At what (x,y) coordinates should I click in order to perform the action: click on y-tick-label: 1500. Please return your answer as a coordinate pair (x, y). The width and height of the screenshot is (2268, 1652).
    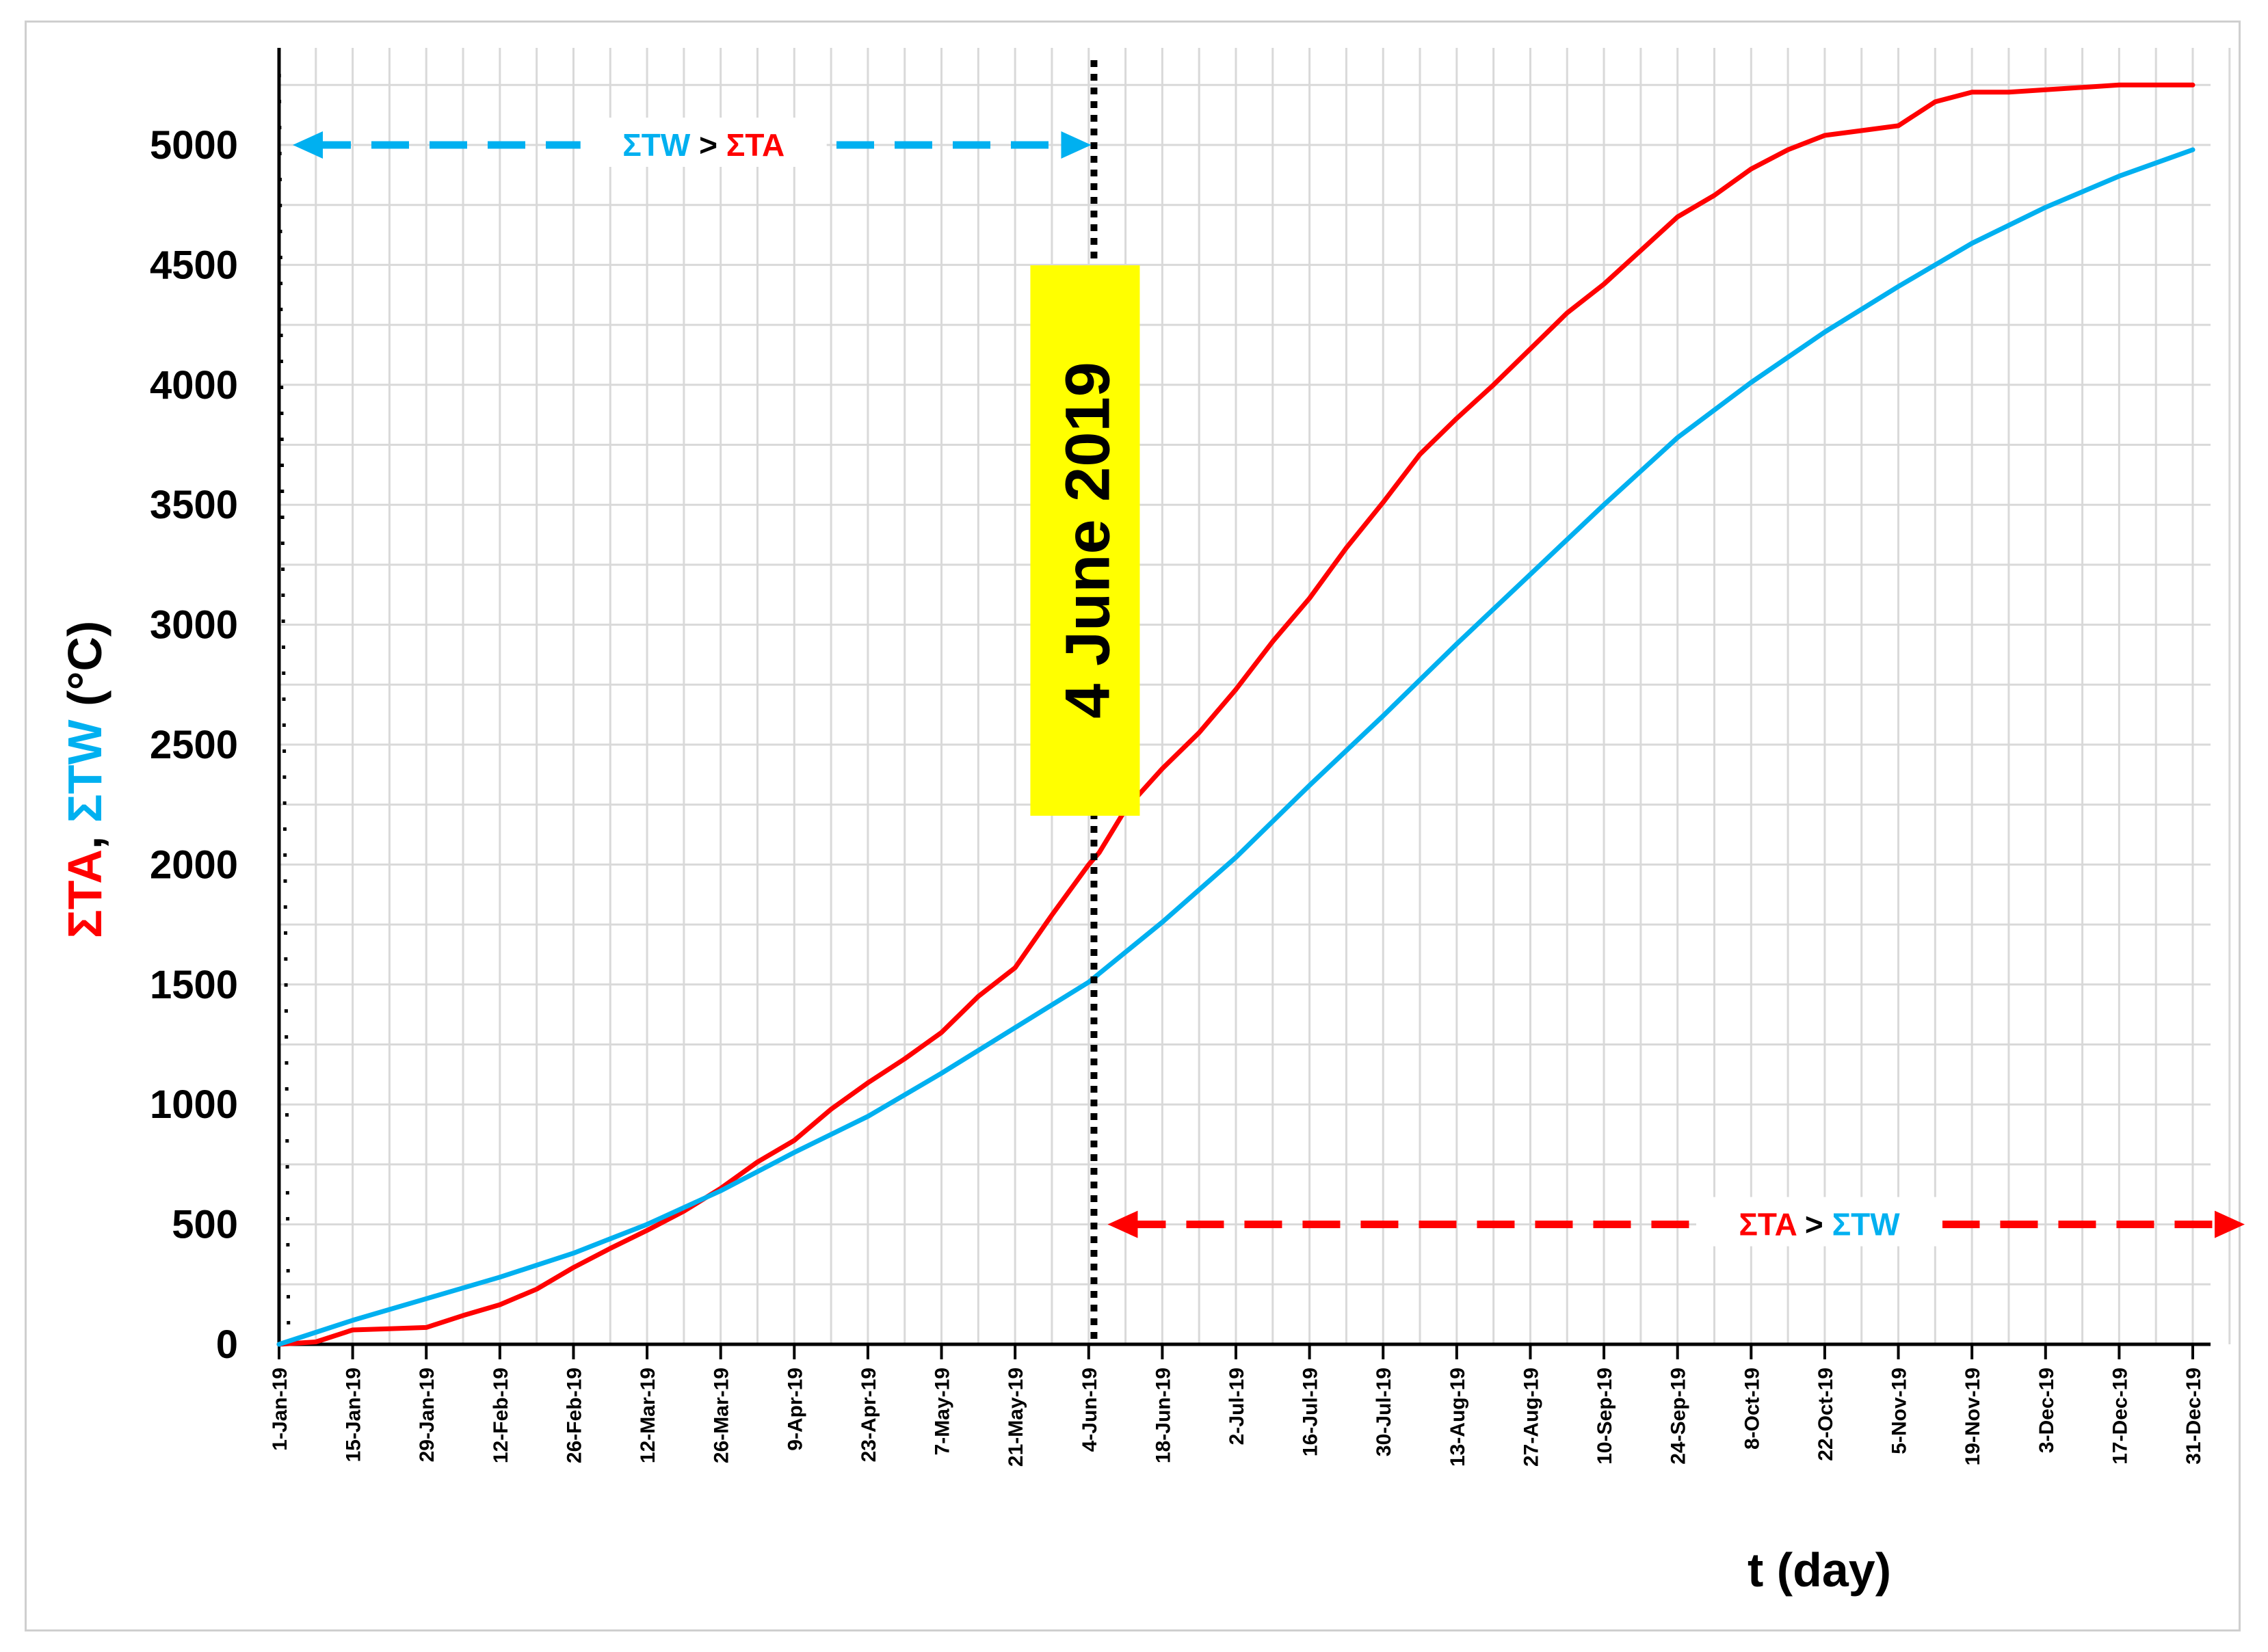
    Looking at the image, I should click on (194, 985).